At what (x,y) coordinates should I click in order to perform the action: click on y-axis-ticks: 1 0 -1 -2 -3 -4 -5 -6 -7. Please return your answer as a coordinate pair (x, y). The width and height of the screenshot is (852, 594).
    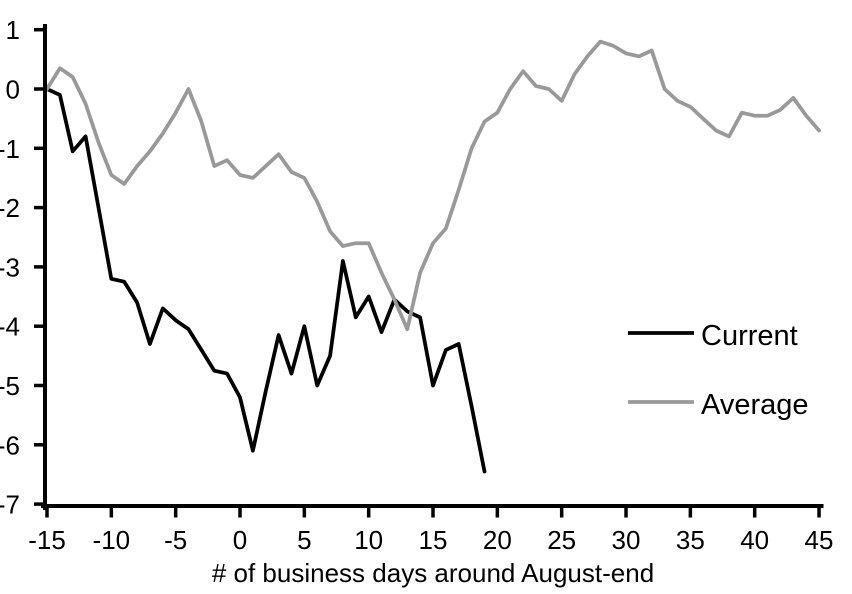
    Looking at the image, I should click on (22, 267).